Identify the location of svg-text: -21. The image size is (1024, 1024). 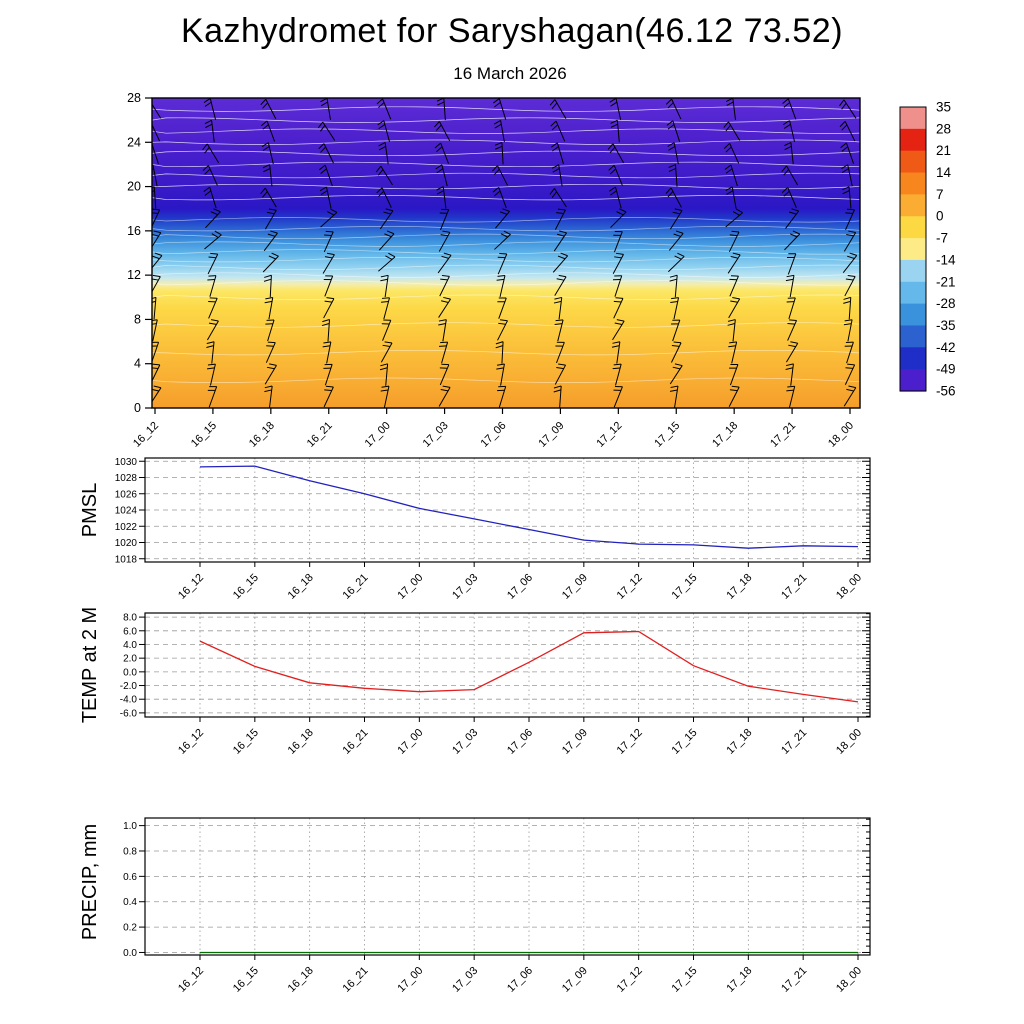
(946, 281).